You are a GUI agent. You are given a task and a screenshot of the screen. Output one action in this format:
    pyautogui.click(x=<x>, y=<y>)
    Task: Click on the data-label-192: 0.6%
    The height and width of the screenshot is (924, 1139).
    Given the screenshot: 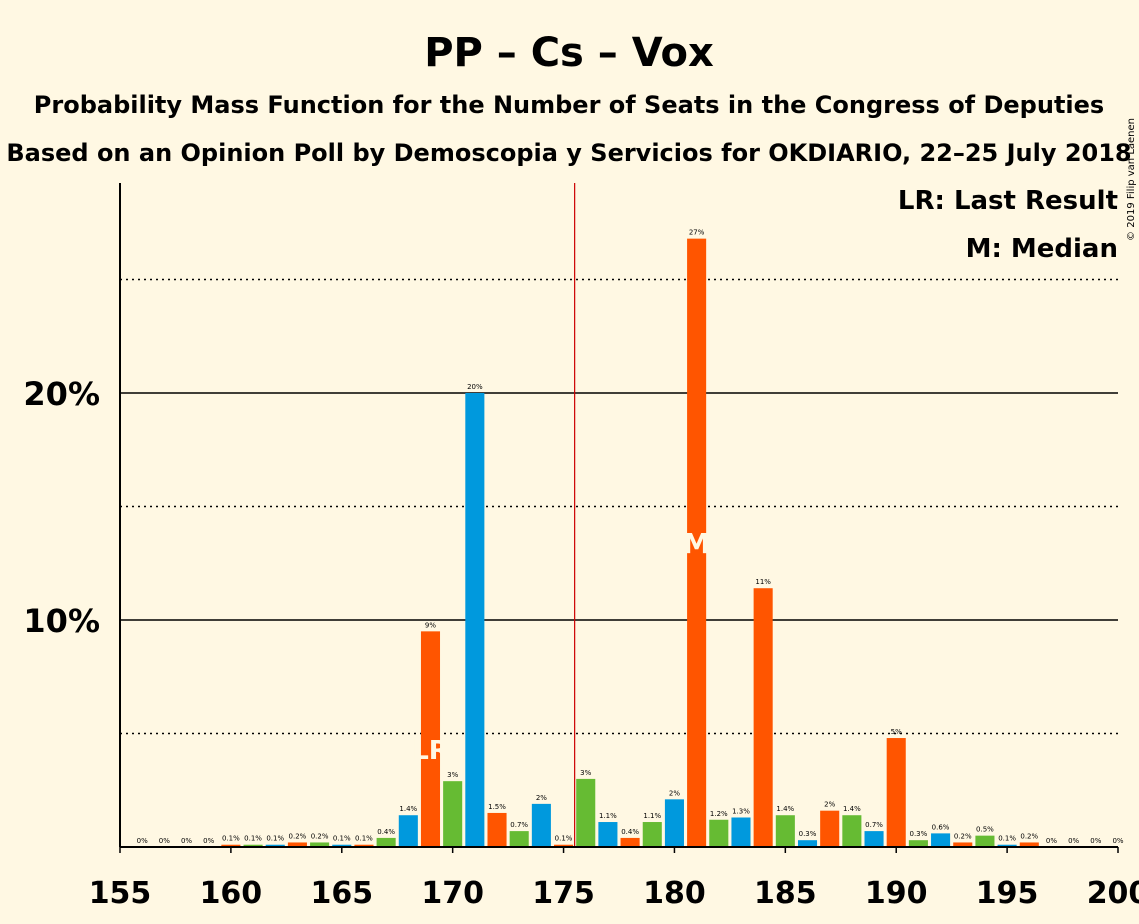 What is the action you would take?
    pyautogui.click(x=941, y=827)
    